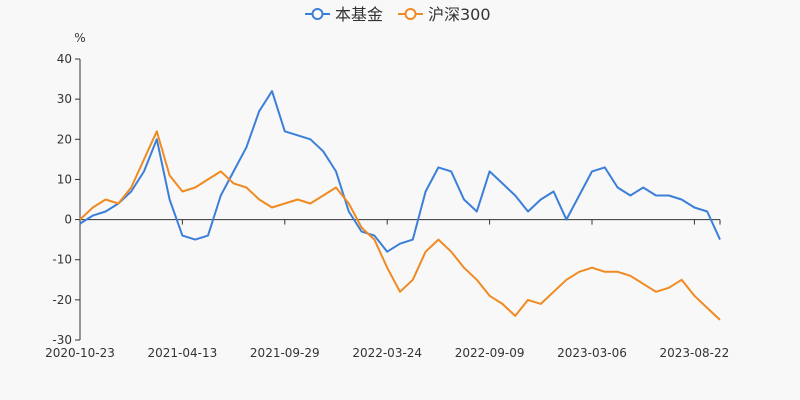 The image size is (800, 400). I want to click on y-tick-label: -30, so click(62, 340).